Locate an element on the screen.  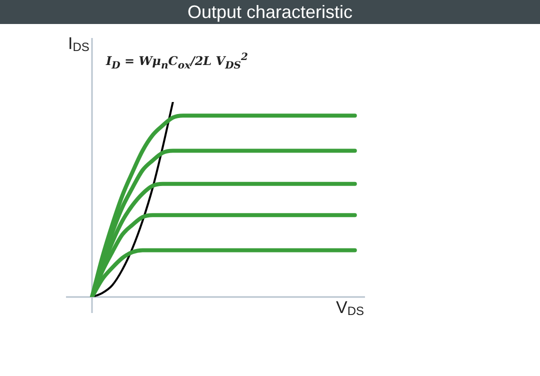
chart-title: Output characteristic is located at coordinates (270, 12).